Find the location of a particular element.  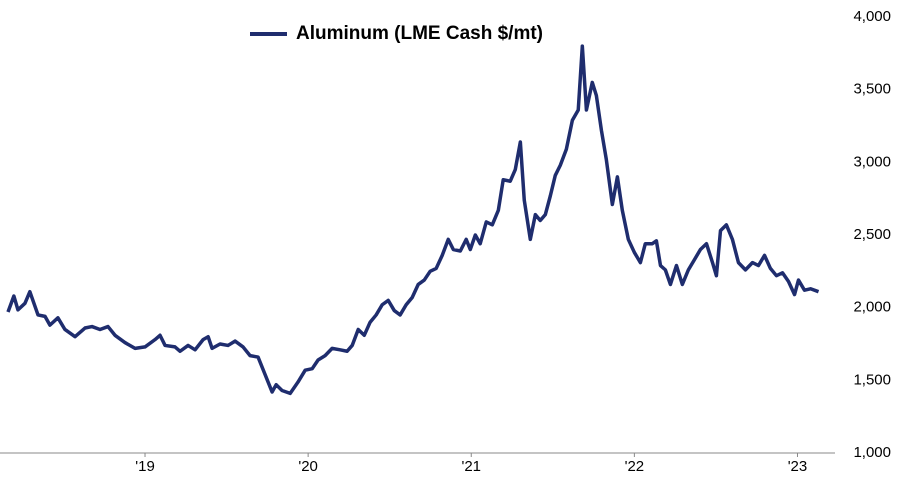

y-tick-label: 1,500 is located at coordinates (872, 379).